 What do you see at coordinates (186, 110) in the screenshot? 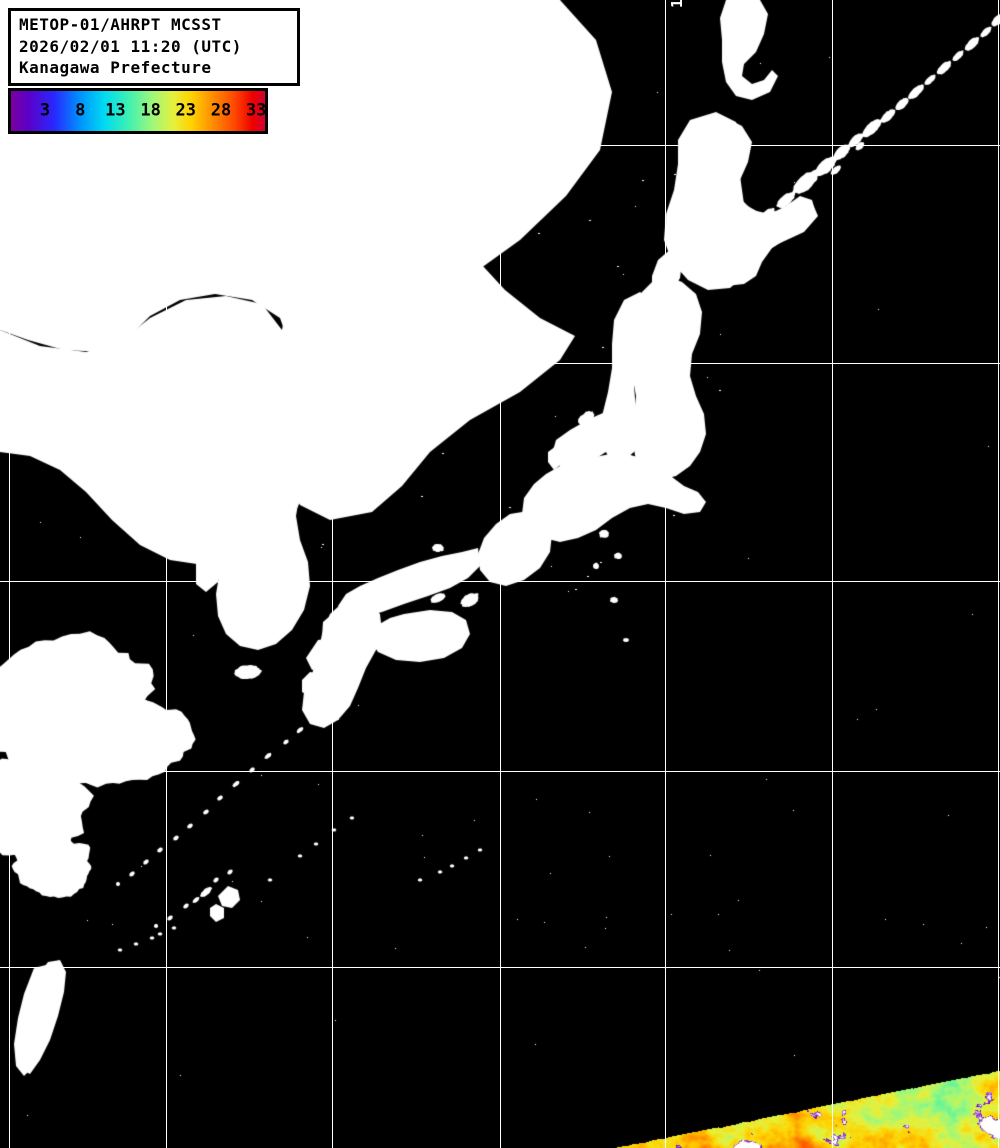
I see `colorbar-tick-23: 23` at bounding box center [186, 110].